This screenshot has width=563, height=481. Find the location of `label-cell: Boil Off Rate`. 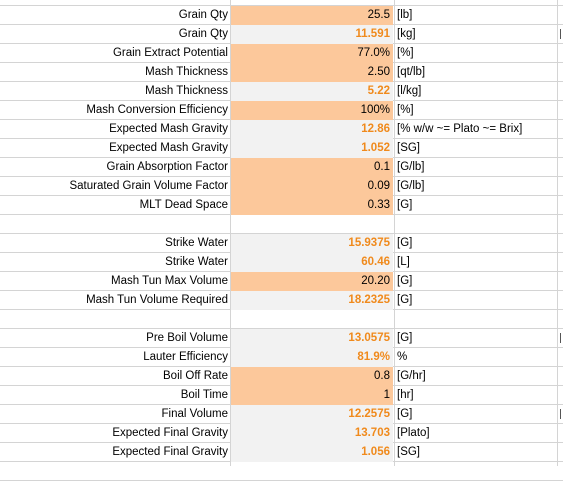

label-cell: Boil Off Rate is located at coordinates (195, 376).